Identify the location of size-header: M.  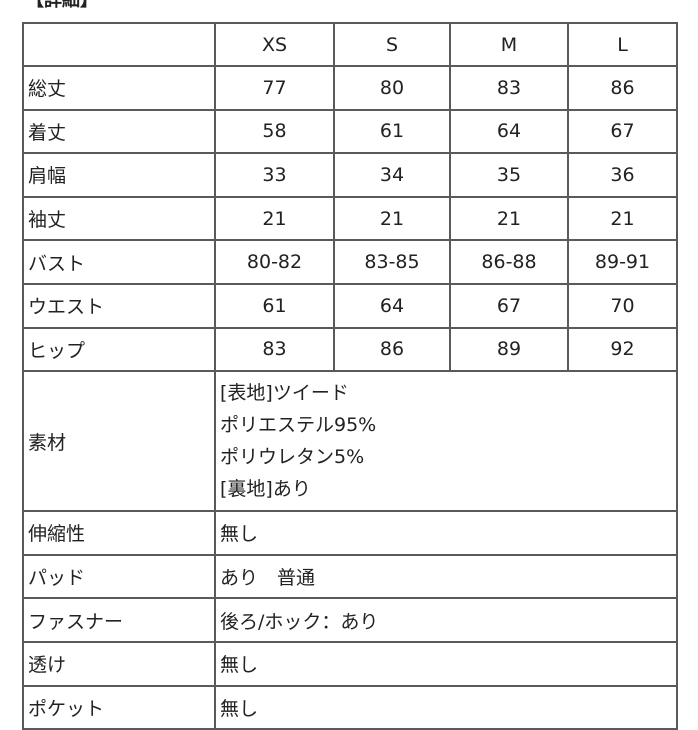
(509, 44).